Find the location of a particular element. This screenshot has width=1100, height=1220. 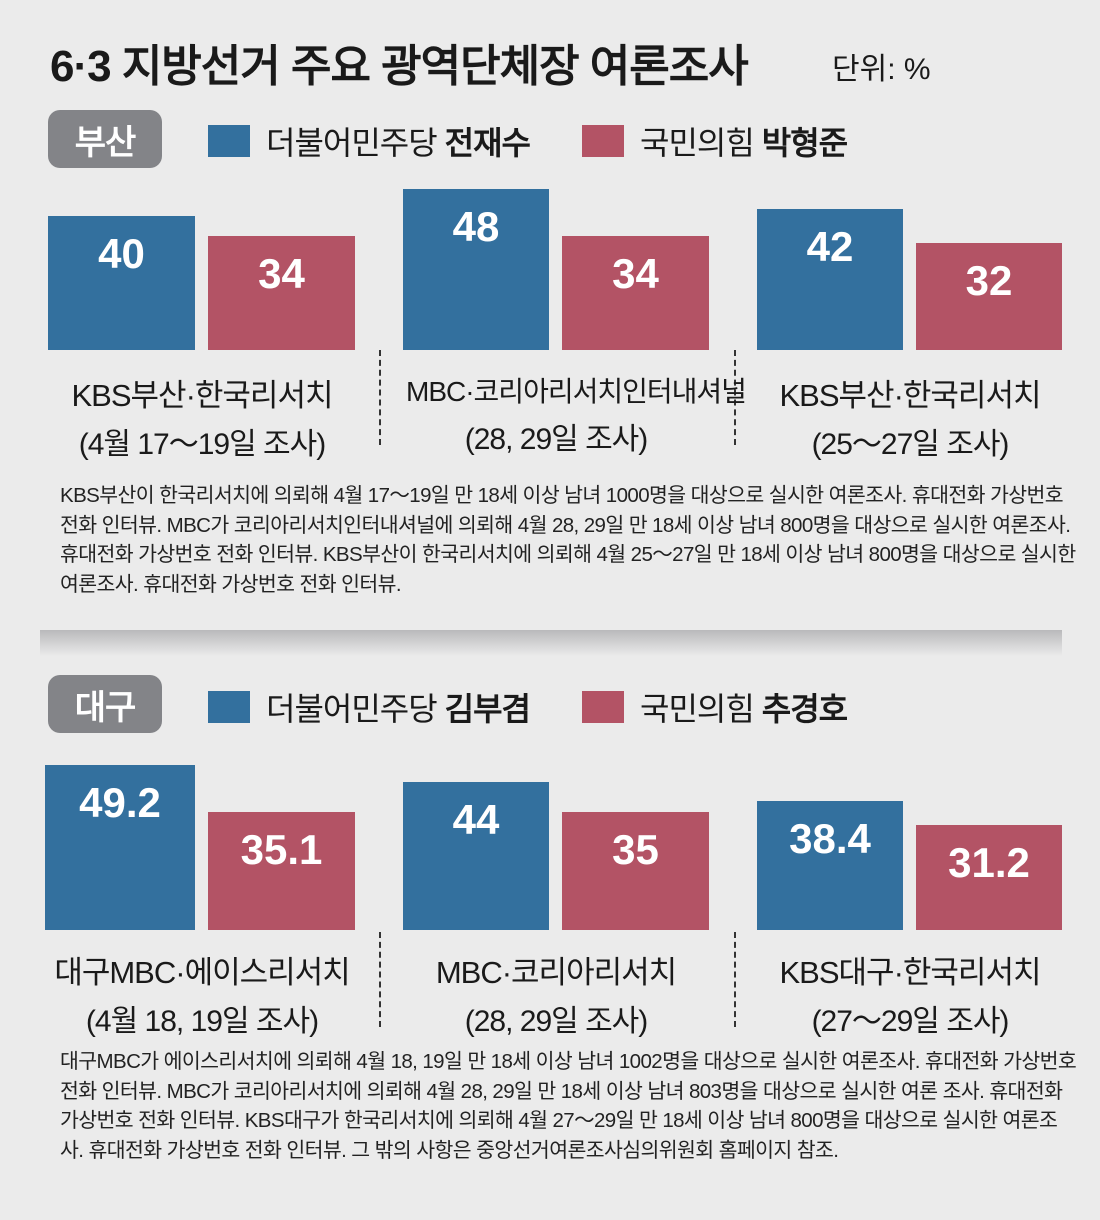

legend-dem-daegu: 더불어민주당 김부겸 is located at coordinates (369, 707).